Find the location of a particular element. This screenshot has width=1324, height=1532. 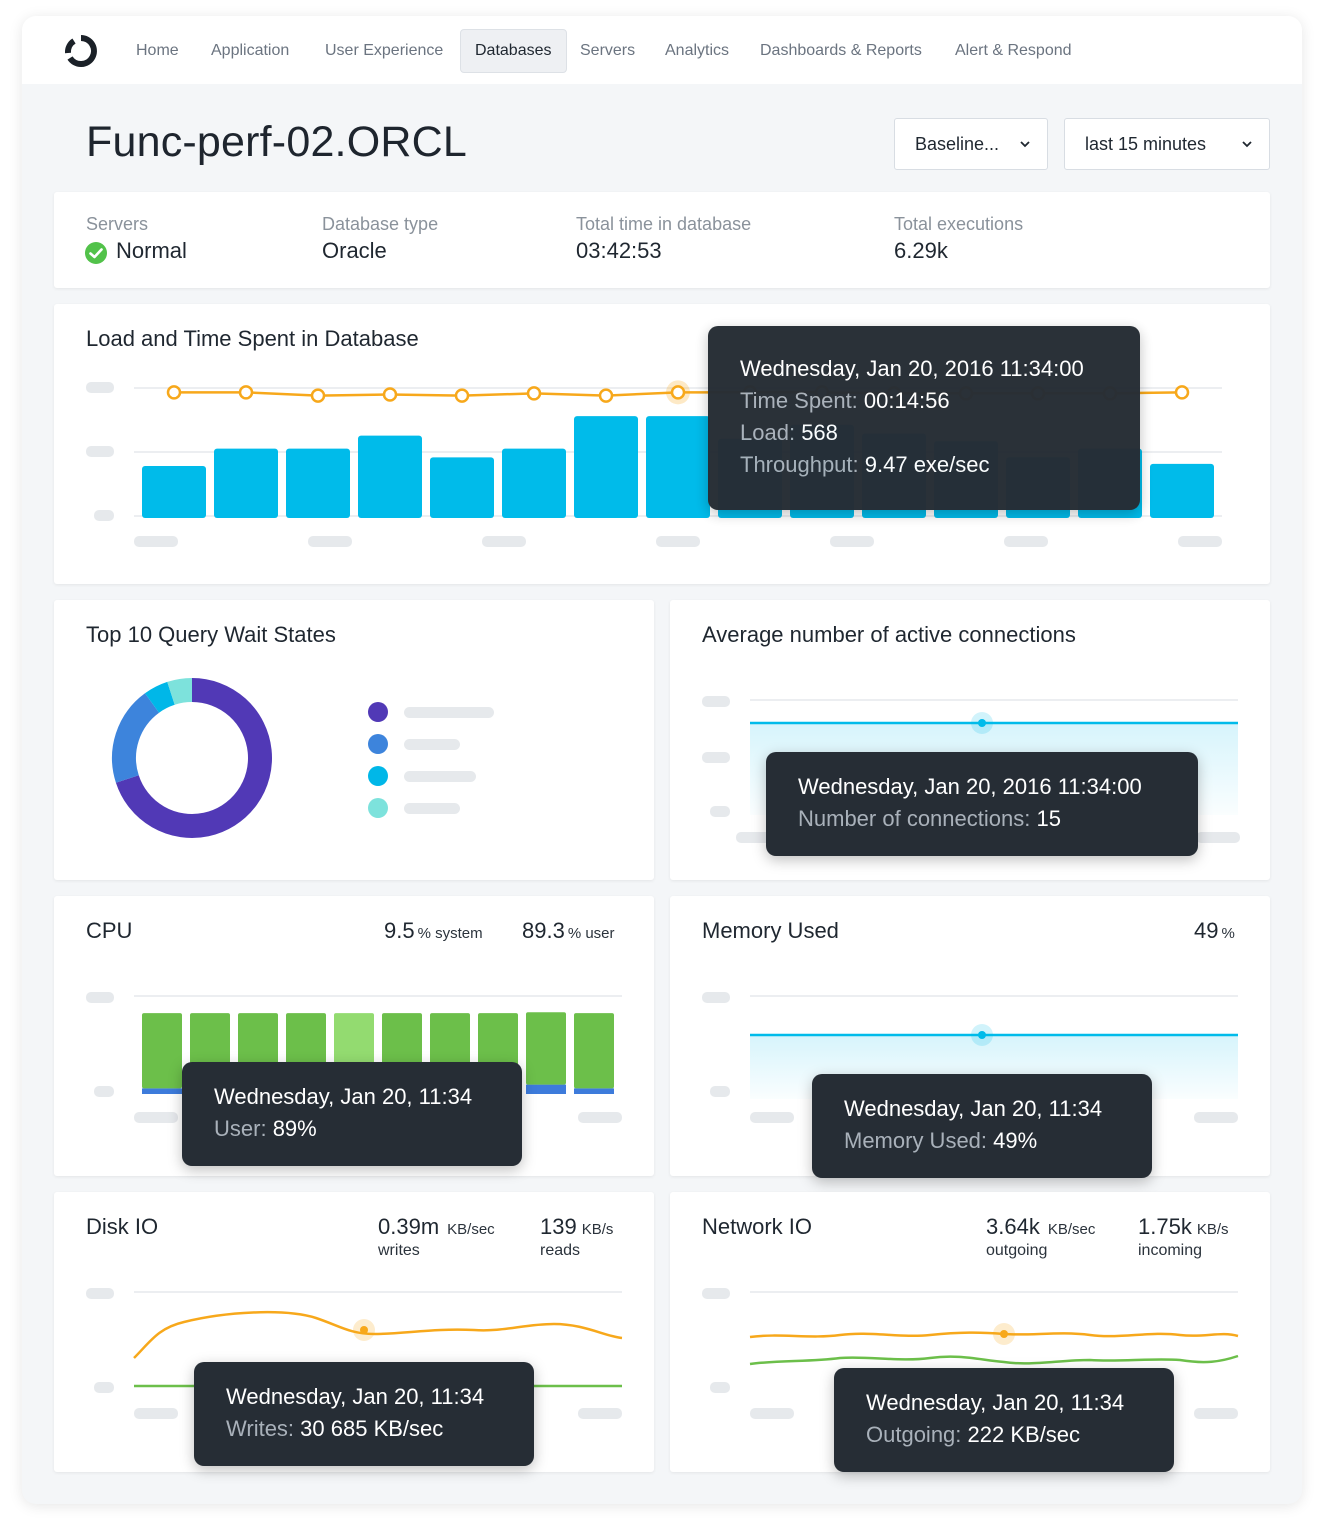

tooltip-value: 9.47 exe/sec is located at coordinates (927, 464).